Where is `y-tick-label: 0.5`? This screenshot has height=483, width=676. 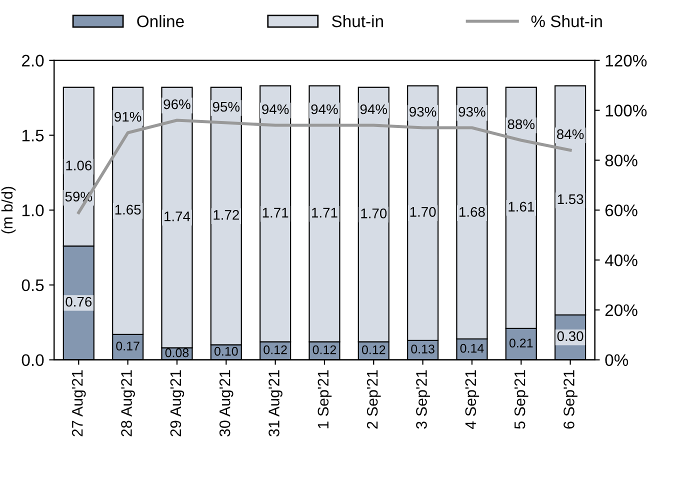 y-tick-label: 0.5 is located at coordinates (33, 285).